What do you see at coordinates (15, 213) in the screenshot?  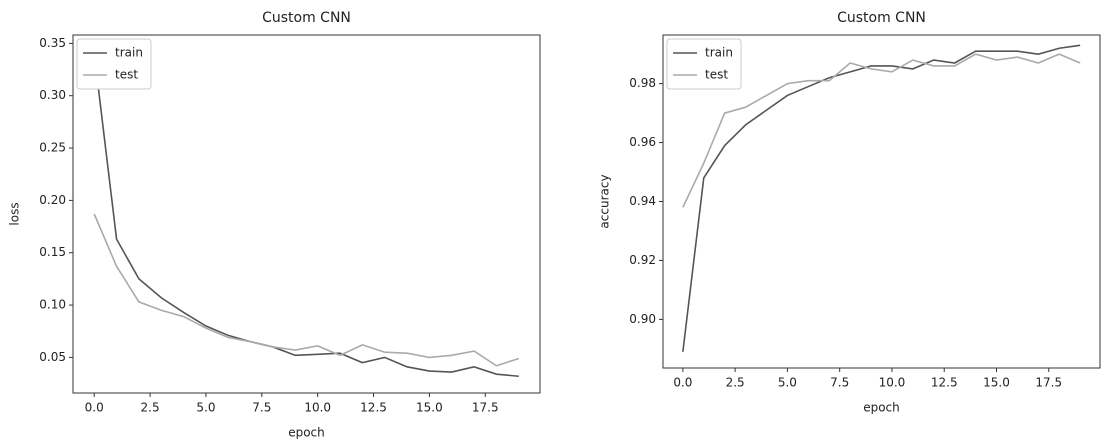 I see `y-axis-label: loss` at bounding box center [15, 213].